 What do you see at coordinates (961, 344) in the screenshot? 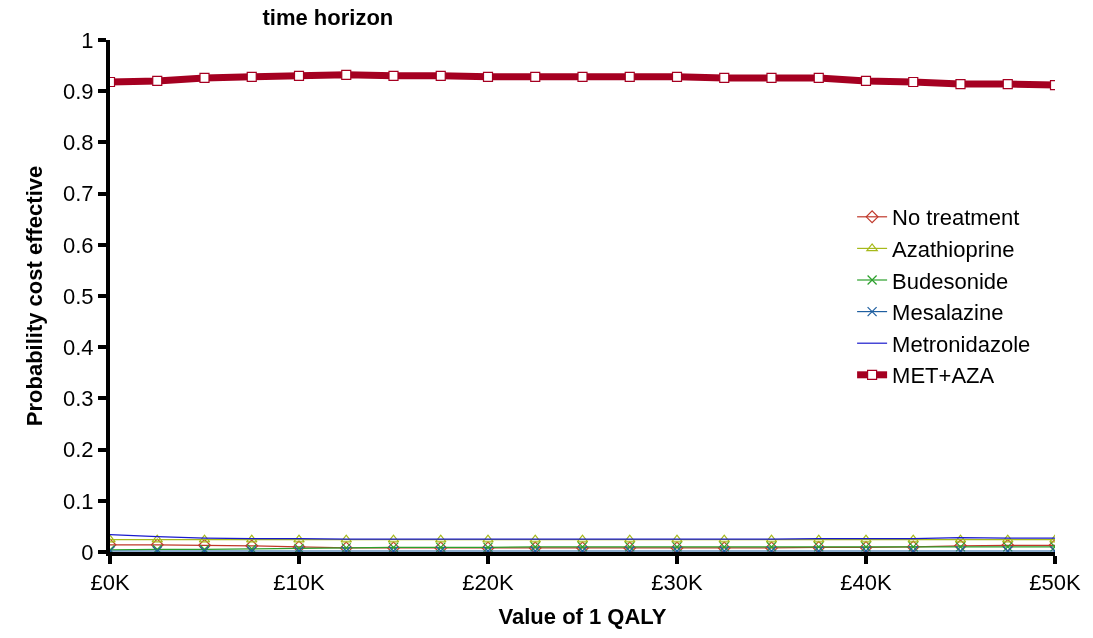
I see `legend-label: Metronidazole` at bounding box center [961, 344].